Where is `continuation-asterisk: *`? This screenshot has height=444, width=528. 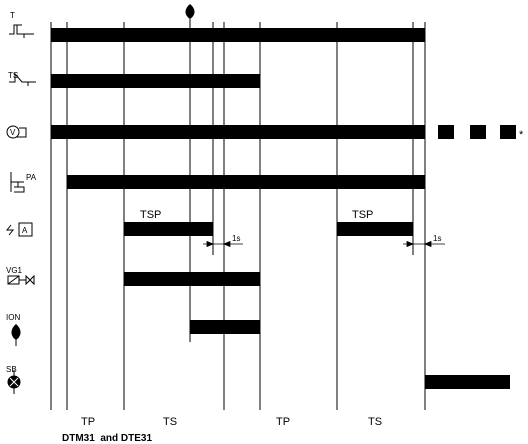
continuation-asterisk: * is located at coordinates (521, 135).